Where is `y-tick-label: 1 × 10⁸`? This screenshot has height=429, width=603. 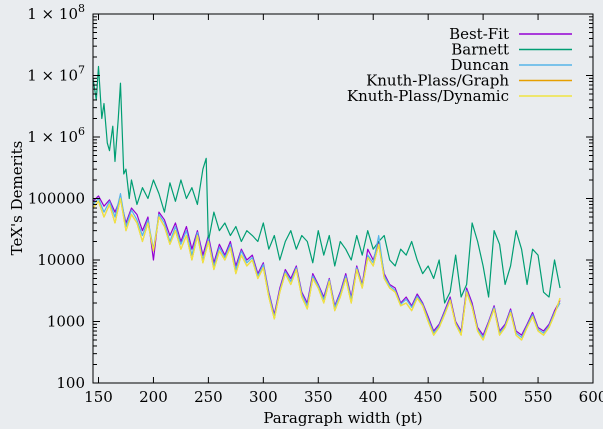
y-tick-label: 1 × 10⁸ is located at coordinates (56, 12).